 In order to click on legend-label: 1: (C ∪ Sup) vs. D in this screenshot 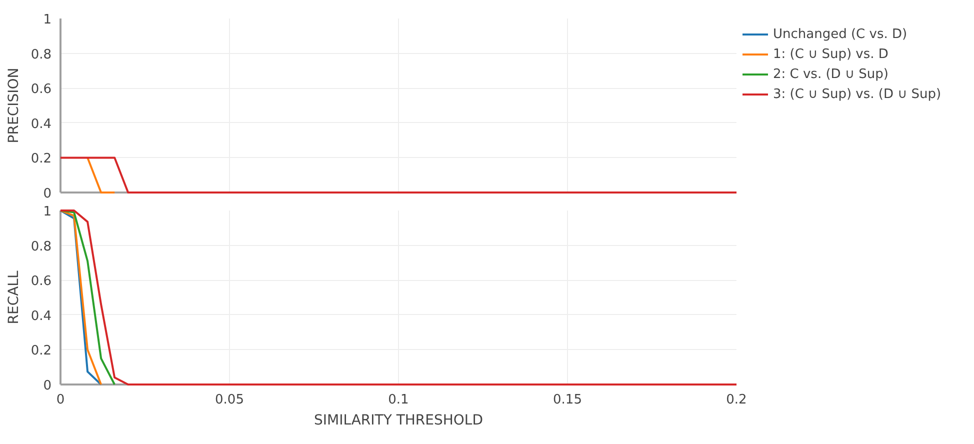, I will do `click(830, 54)`.